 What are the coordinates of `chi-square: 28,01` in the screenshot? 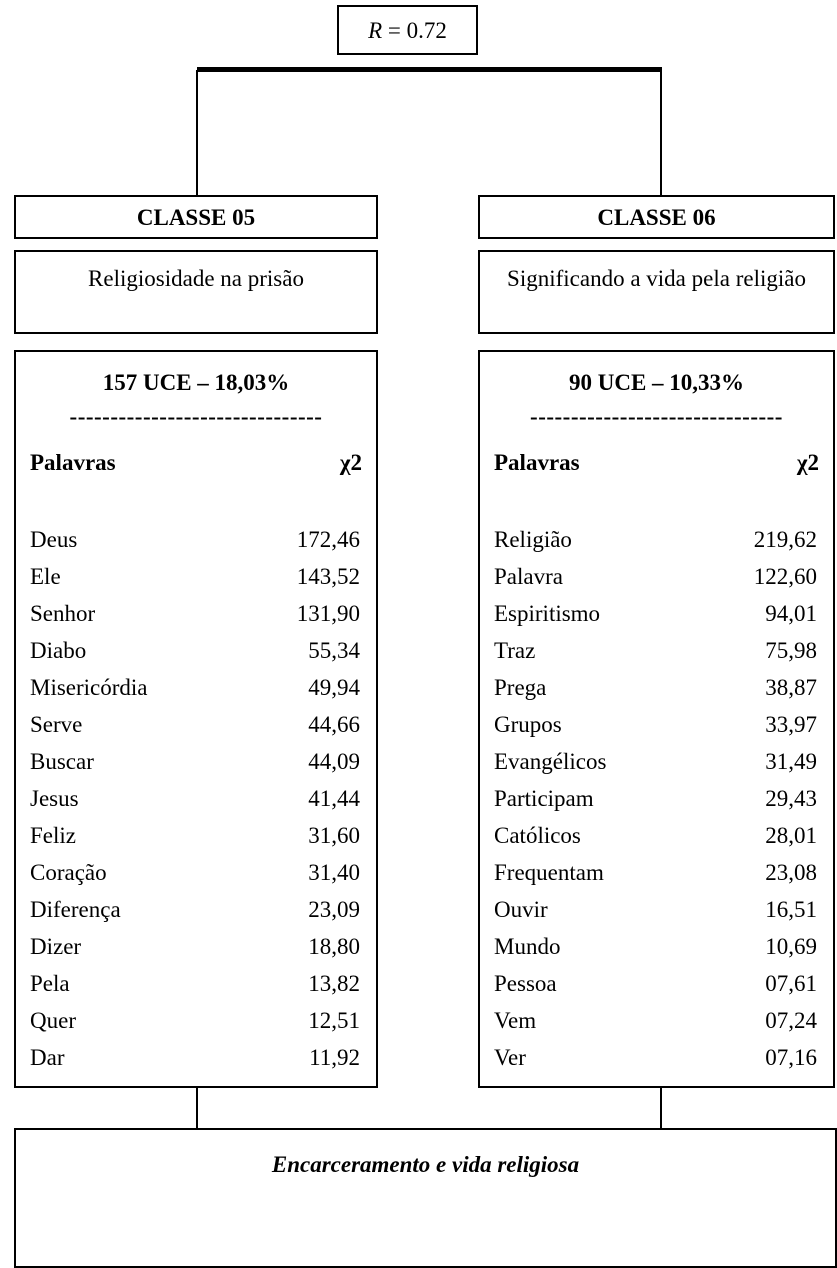 It's located at (791, 835).